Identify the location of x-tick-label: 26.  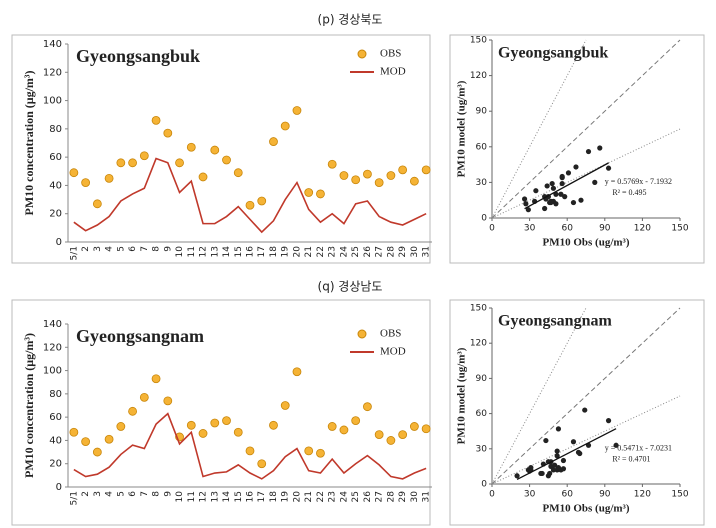
(368, 497).